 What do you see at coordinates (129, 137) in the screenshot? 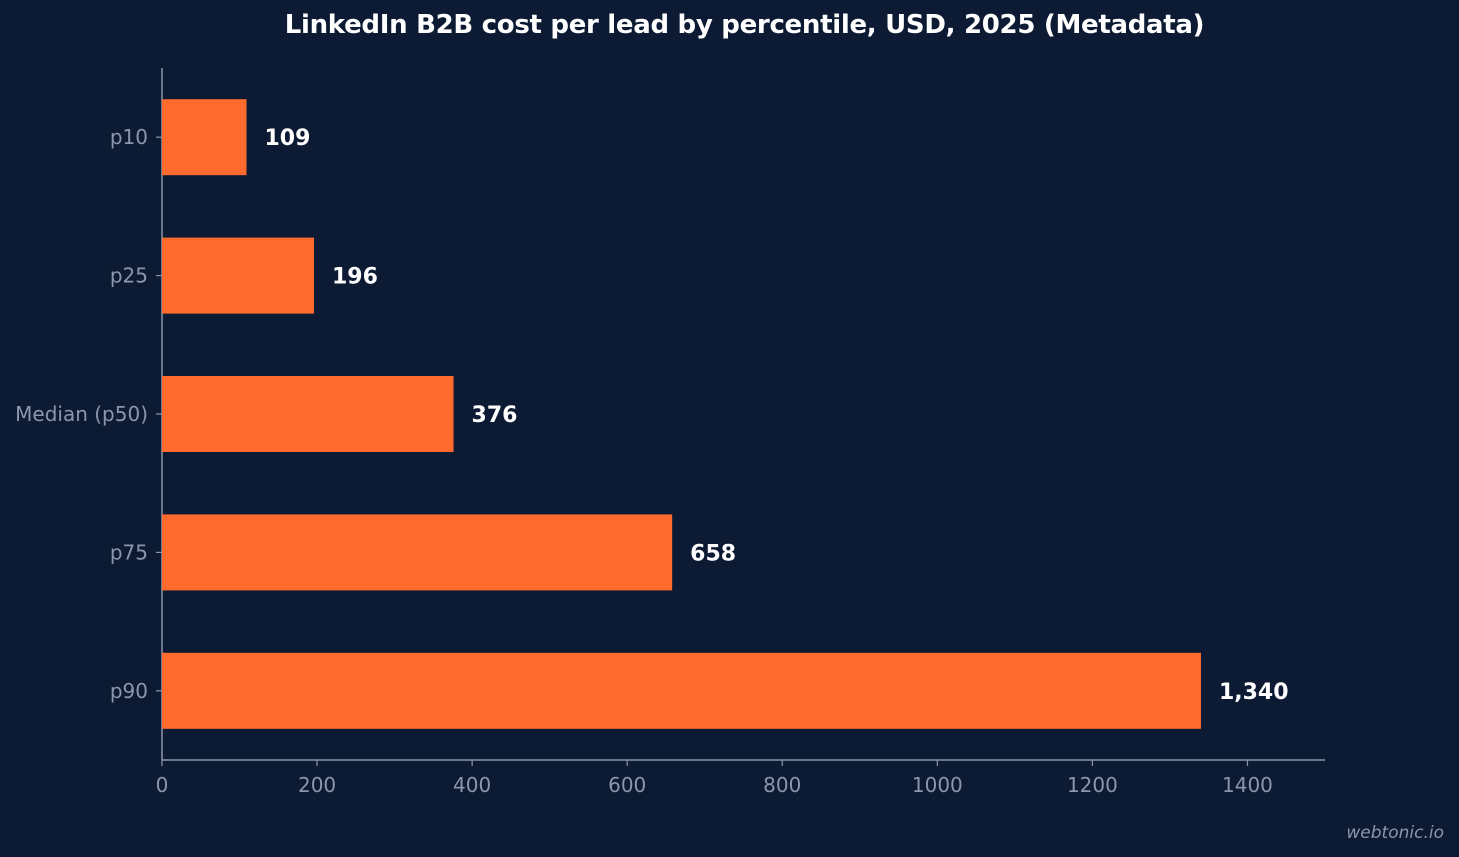
I see `category-label: p10` at bounding box center [129, 137].